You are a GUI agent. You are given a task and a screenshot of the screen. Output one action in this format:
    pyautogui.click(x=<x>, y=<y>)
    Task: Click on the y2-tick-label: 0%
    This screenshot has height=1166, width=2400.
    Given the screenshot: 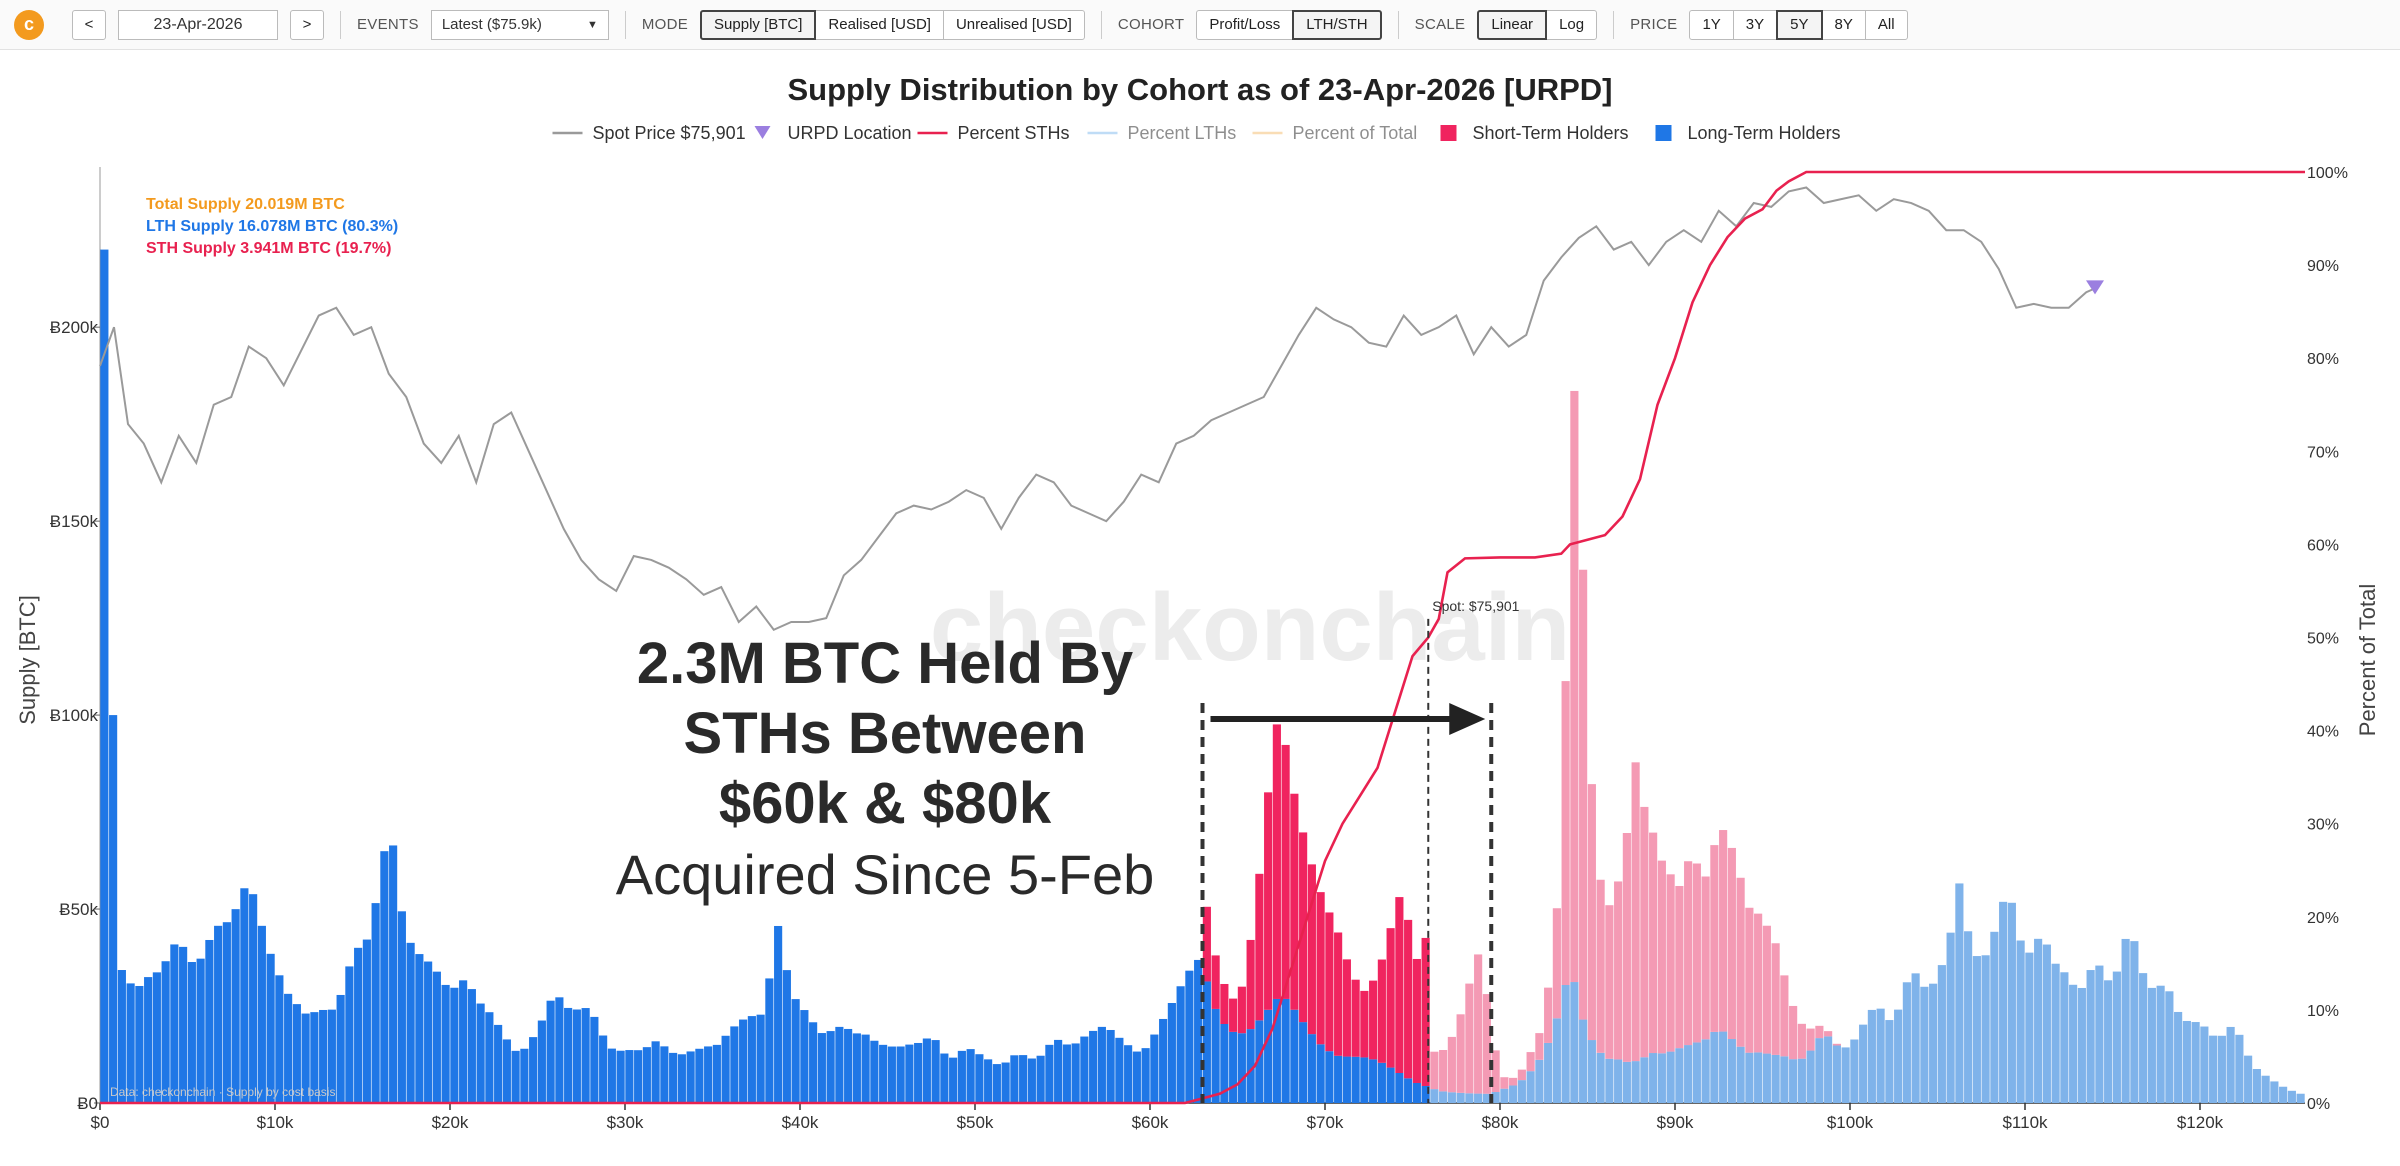 What is the action you would take?
    pyautogui.click(x=2318, y=1104)
    